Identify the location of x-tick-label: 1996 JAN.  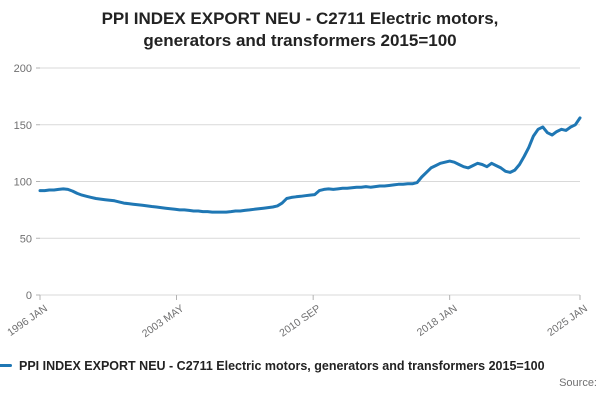
(27, 321).